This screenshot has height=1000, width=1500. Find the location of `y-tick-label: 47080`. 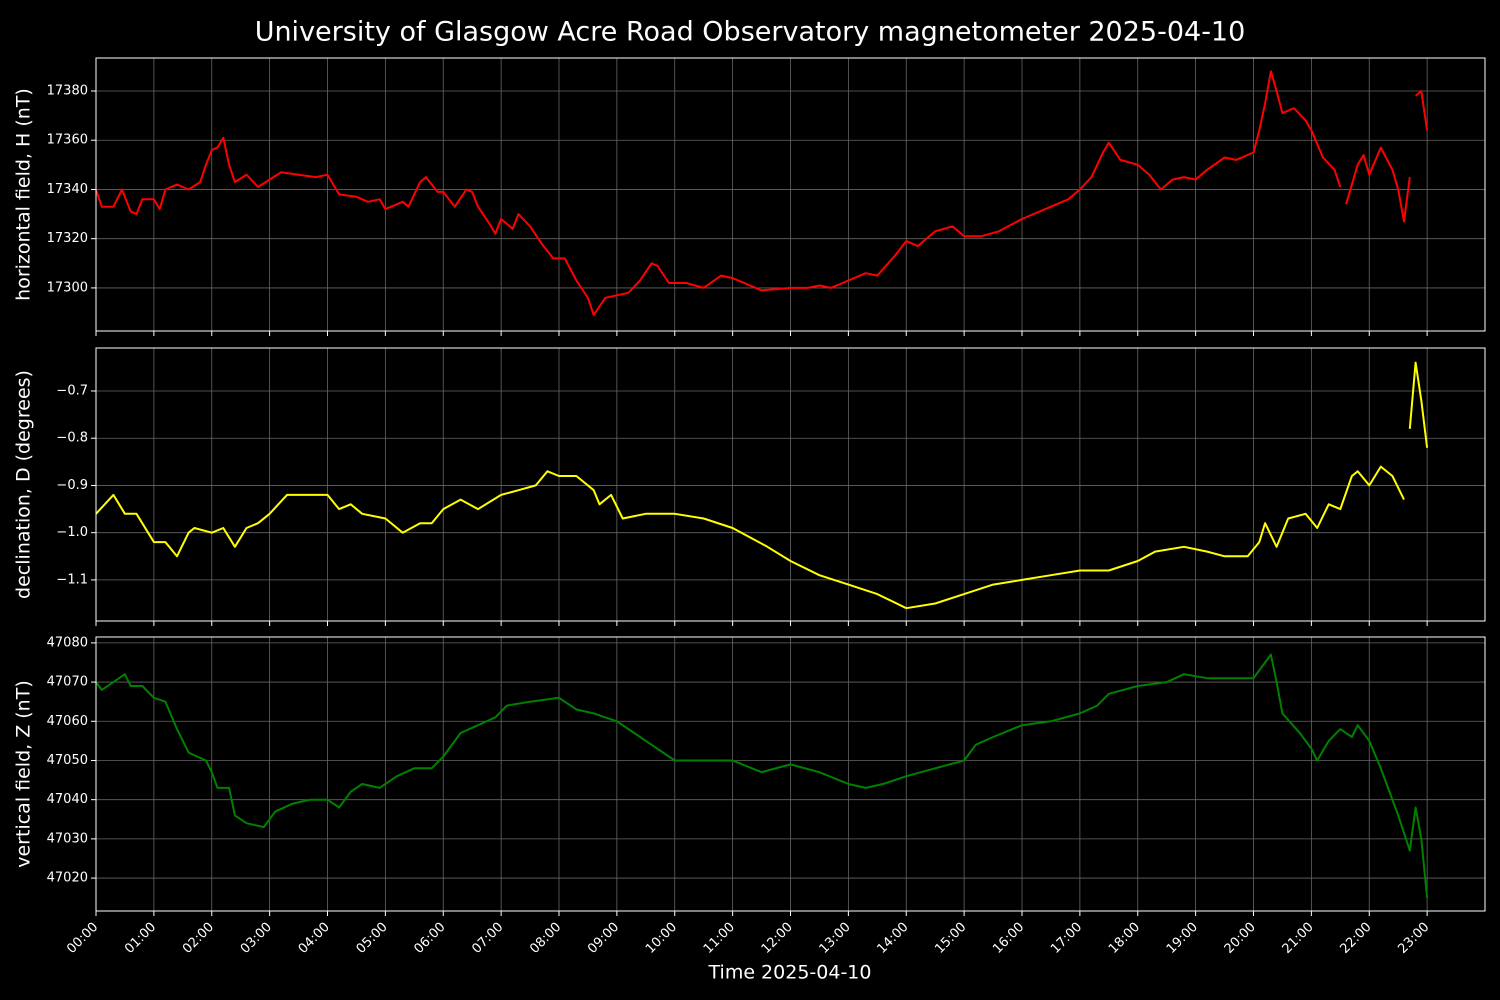

y-tick-label: 47080 is located at coordinates (67, 642).